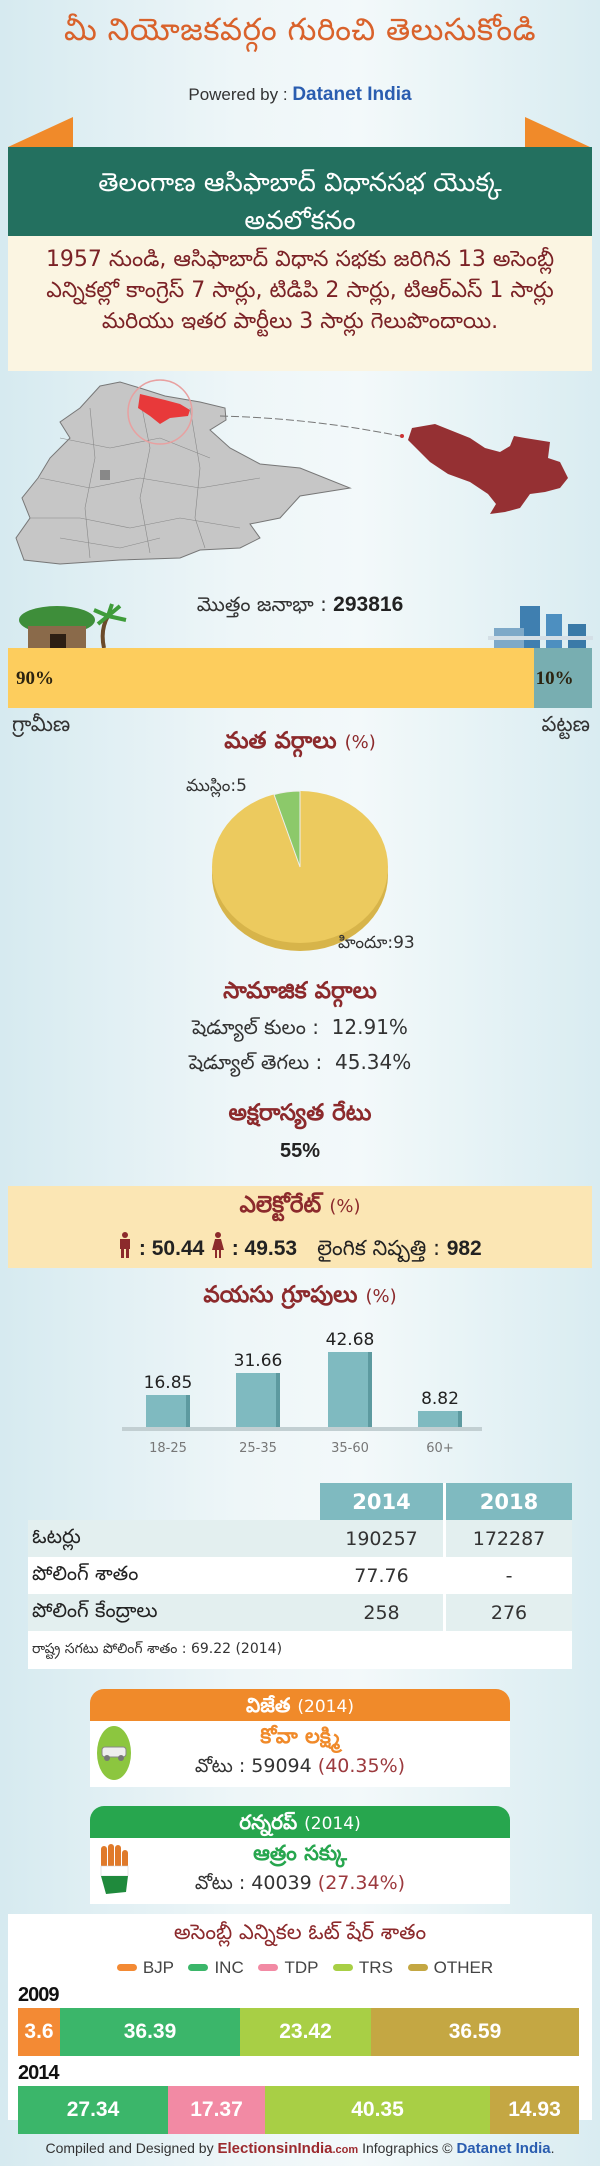  What do you see at coordinates (554, 678) in the screenshot?
I see `urban-percent: 10%` at bounding box center [554, 678].